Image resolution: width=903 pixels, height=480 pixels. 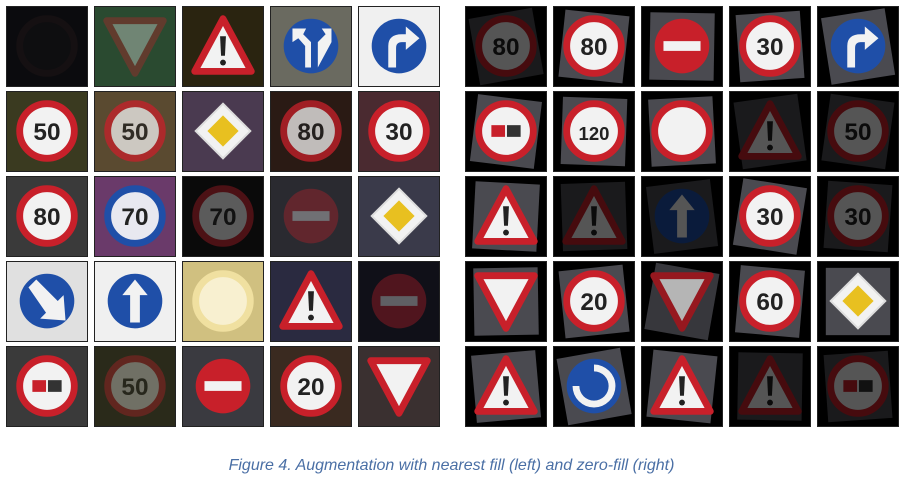 What do you see at coordinates (594, 133) in the screenshot?
I see `speed-limit-label: 120` at bounding box center [594, 133].